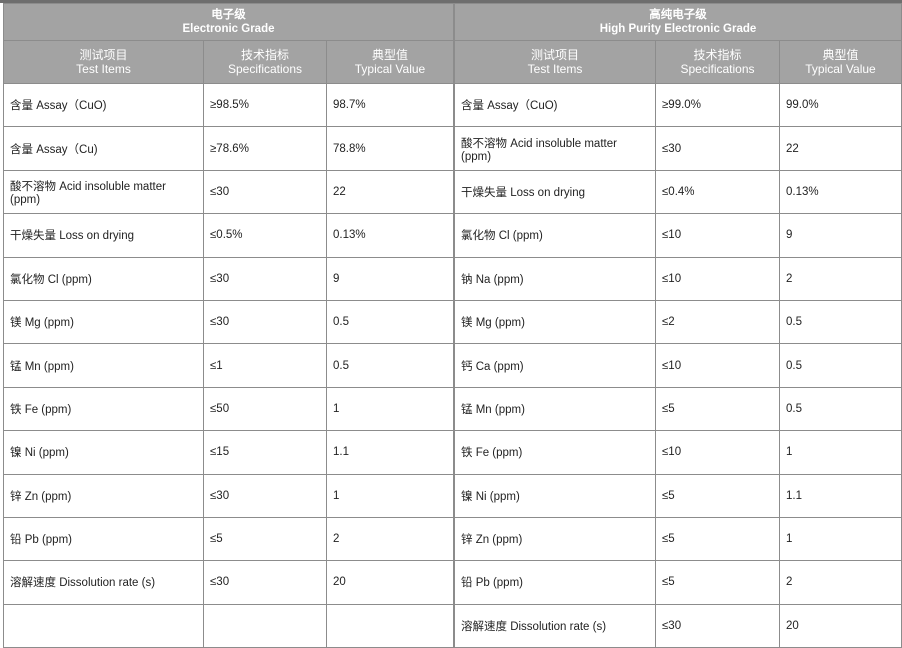 Image resolution: width=902 pixels, height=648 pixels. What do you see at coordinates (390, 582) in the screenshot?
I see `typical-value-cell: 20` at bounding box center [390, 582].